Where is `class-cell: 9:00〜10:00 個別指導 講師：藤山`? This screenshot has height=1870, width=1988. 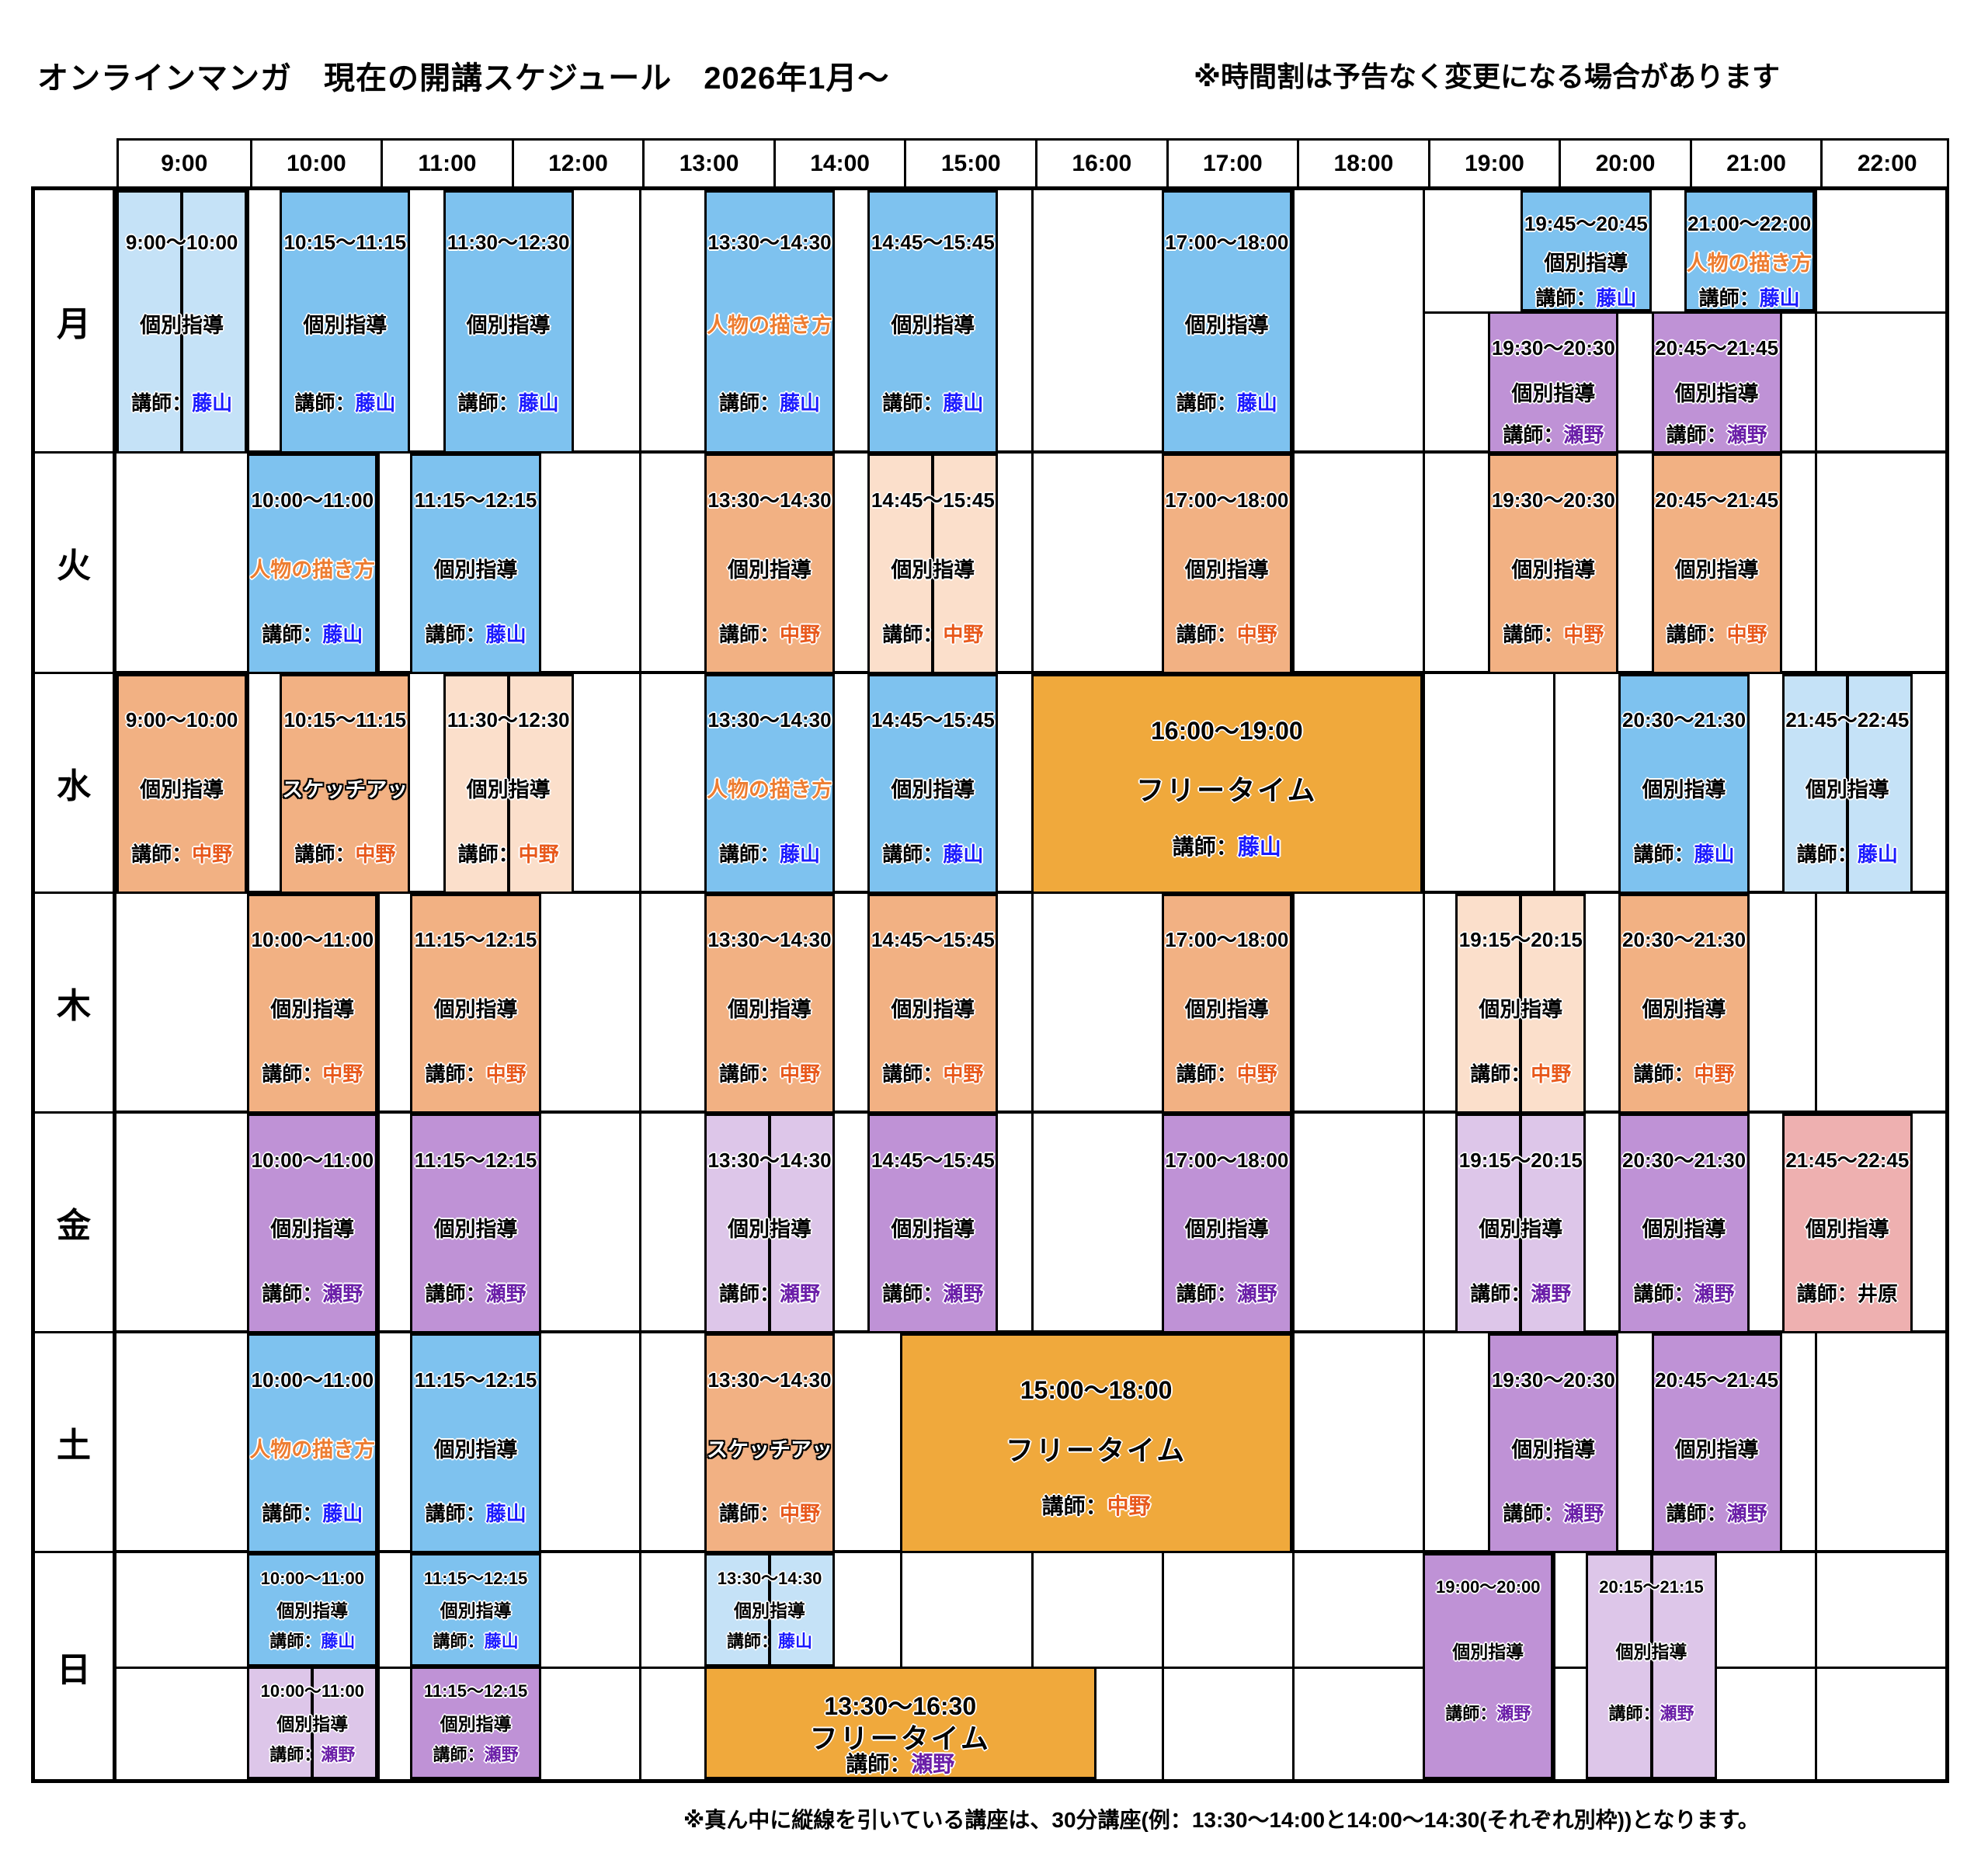
class-cell: 9:00〜10:00 個別指導 講師：藤山 is located at coordinates (182, 322).